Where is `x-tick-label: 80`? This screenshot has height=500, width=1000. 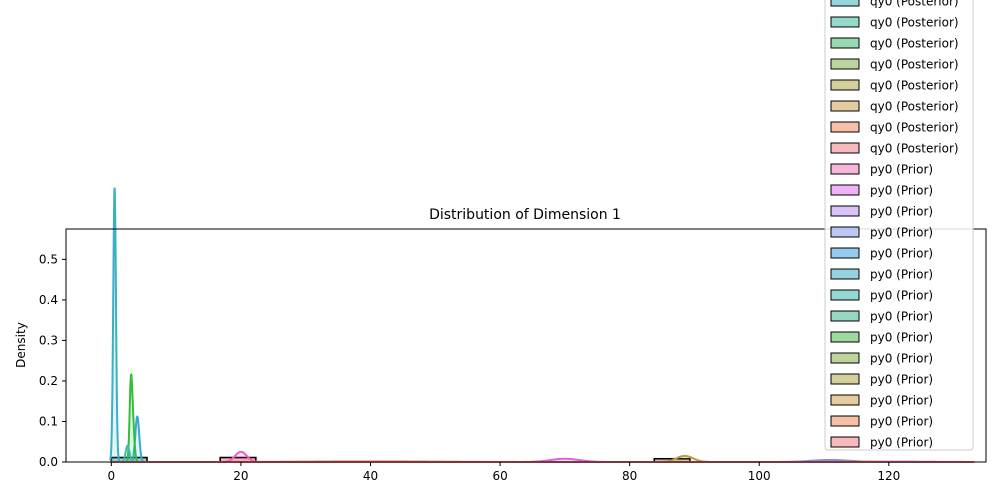
x-tick-label: 80 is located at coordinates (629, 476).